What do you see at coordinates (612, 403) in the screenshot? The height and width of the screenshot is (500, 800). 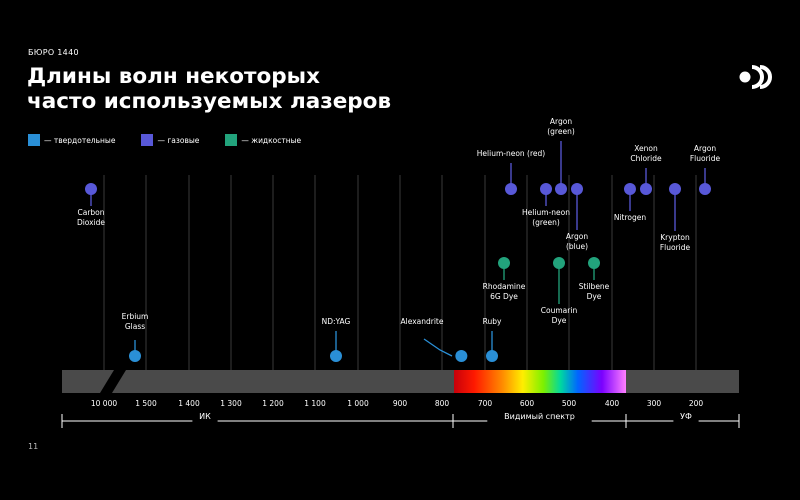 I see `x-tick-label: 400` at bounding box center [612, 403].